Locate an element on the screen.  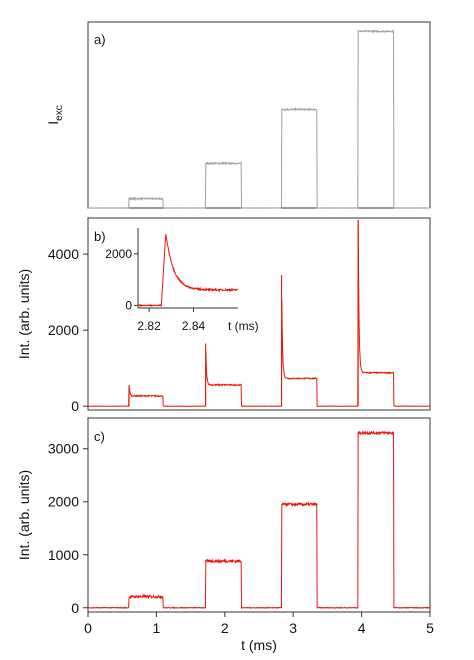
panel-c-y-axis-title: Int. (arb. units) is located at coordinates (24, 515).